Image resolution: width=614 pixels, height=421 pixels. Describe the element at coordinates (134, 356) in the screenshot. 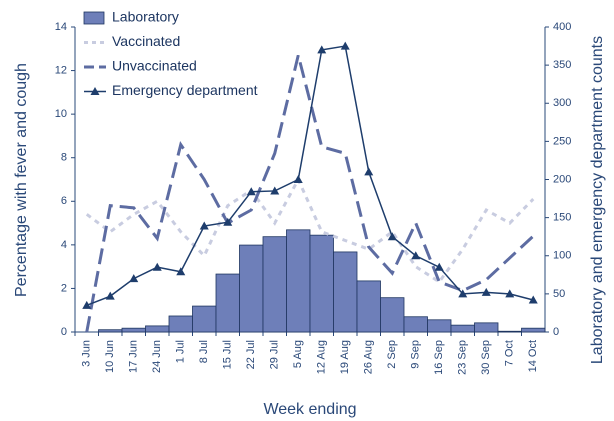

I see `x-tick-label: 17 Jun` at that location.